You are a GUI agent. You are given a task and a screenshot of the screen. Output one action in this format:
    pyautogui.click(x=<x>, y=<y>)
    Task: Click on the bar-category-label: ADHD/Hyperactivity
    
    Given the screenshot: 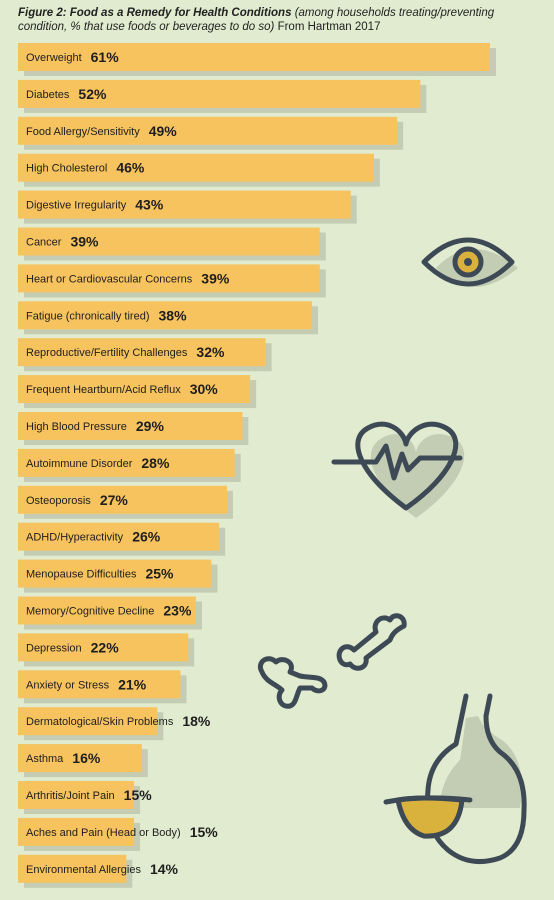 What is the action you would take?
    pyautogui.click(x=75, y=538)
    